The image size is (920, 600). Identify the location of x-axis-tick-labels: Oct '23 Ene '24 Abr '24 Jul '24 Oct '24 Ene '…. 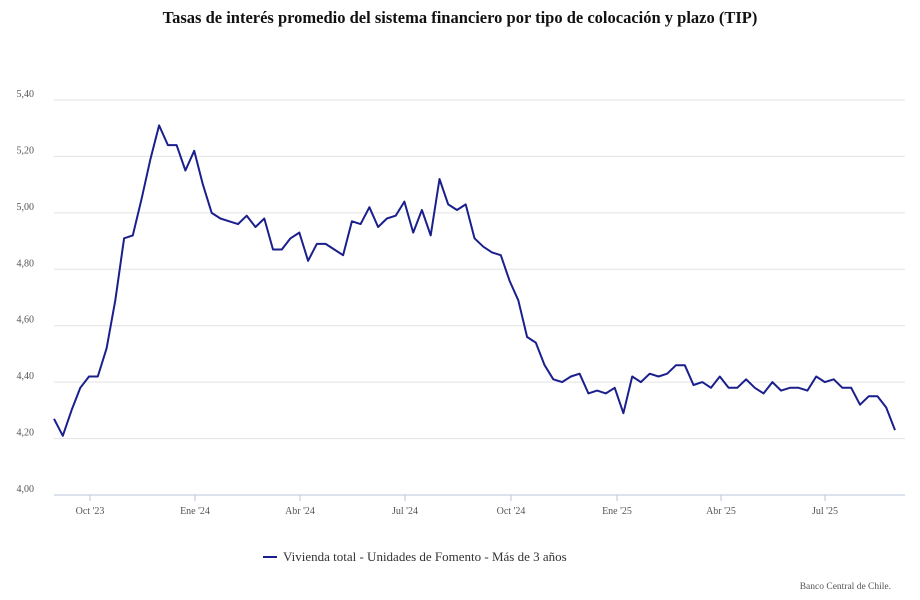
(457, 506).